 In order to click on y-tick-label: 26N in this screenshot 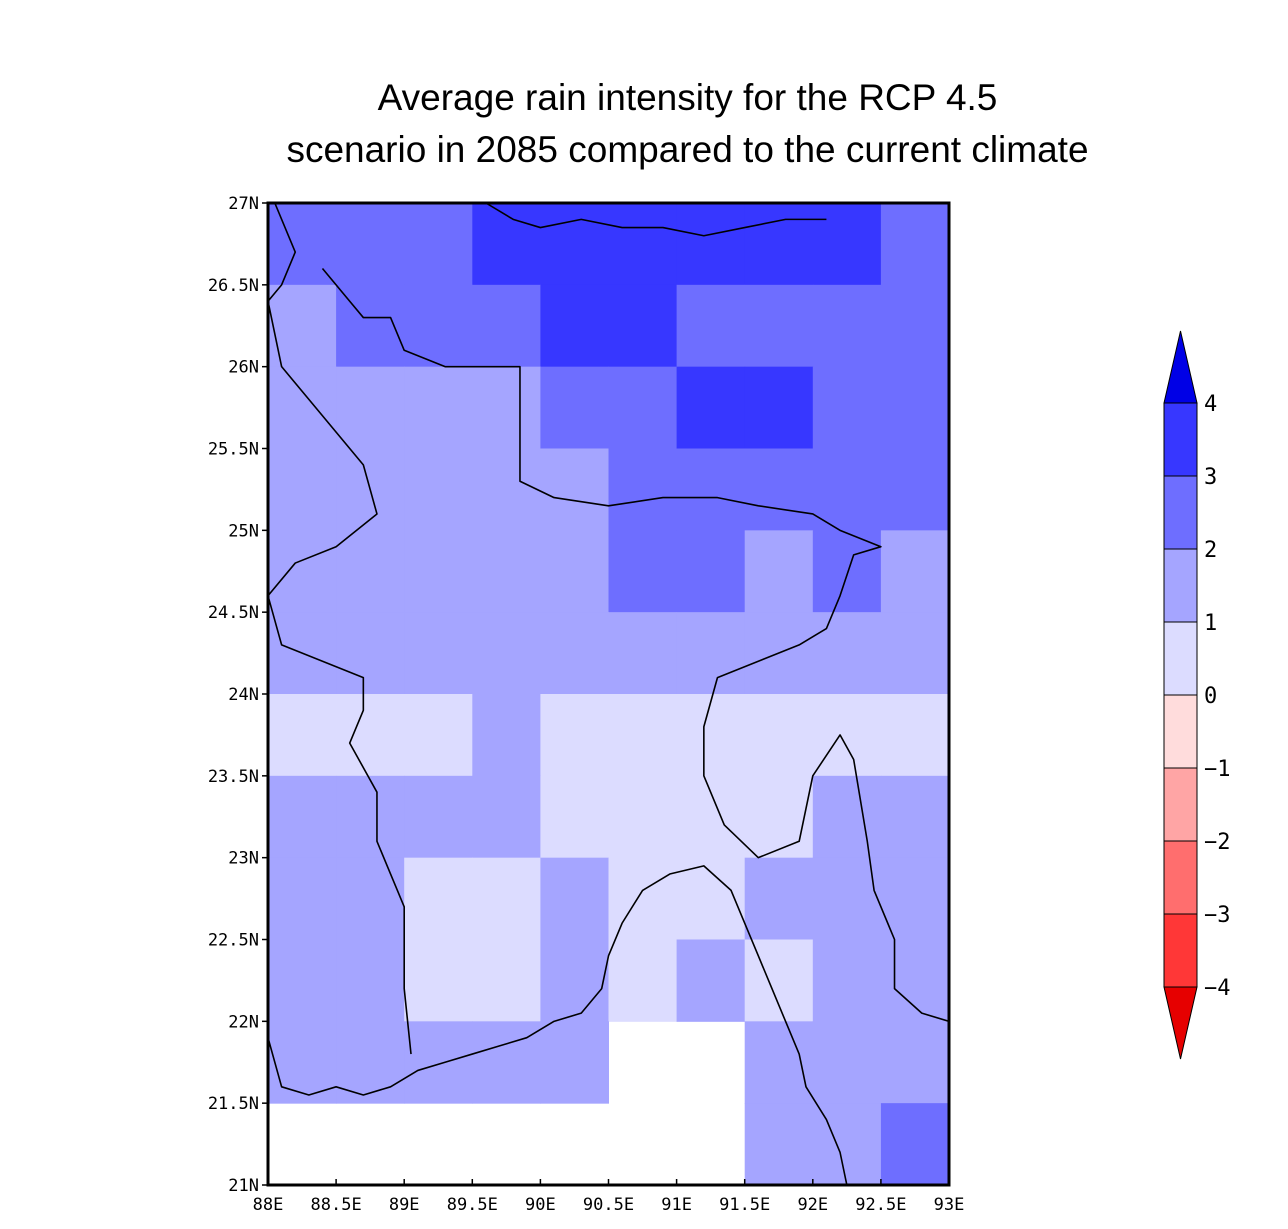, I will do `click(243, 368)`.